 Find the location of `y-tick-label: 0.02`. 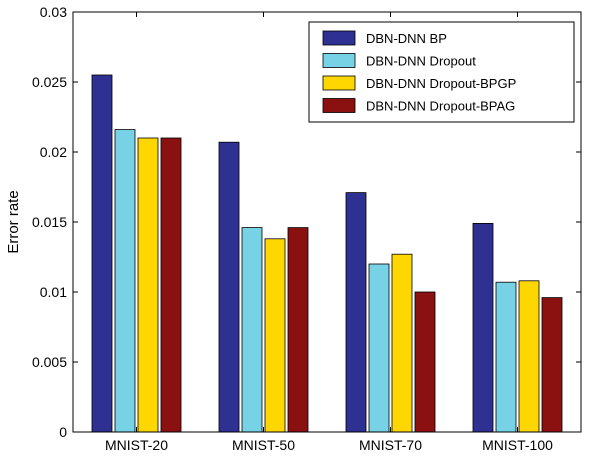

y-tick-label: 0.02 is located at coordinates (53, 152).